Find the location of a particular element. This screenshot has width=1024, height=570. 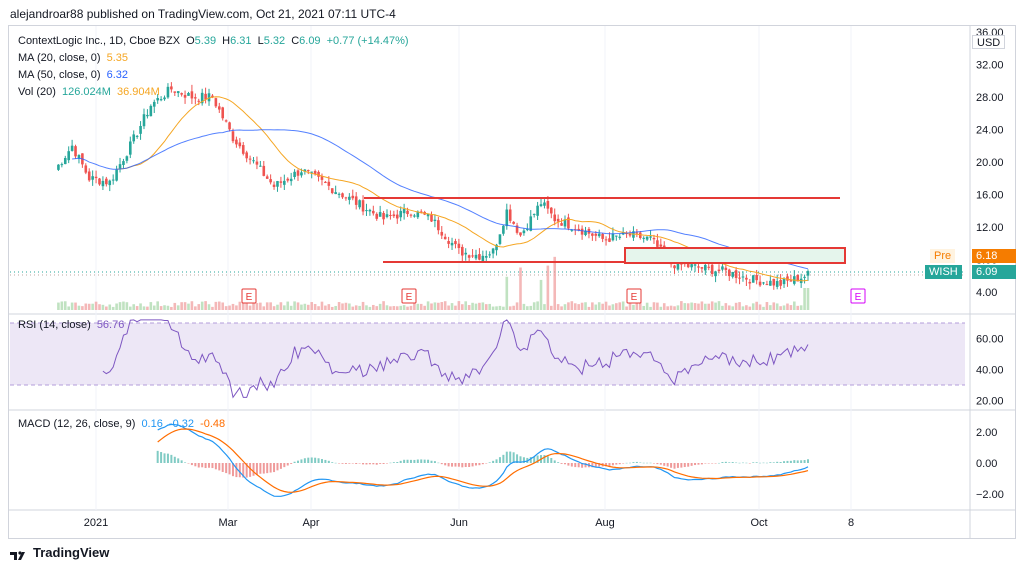

ma20-legend: MA (20, close, 0) 5.35 is located at coordinates (74, 58).